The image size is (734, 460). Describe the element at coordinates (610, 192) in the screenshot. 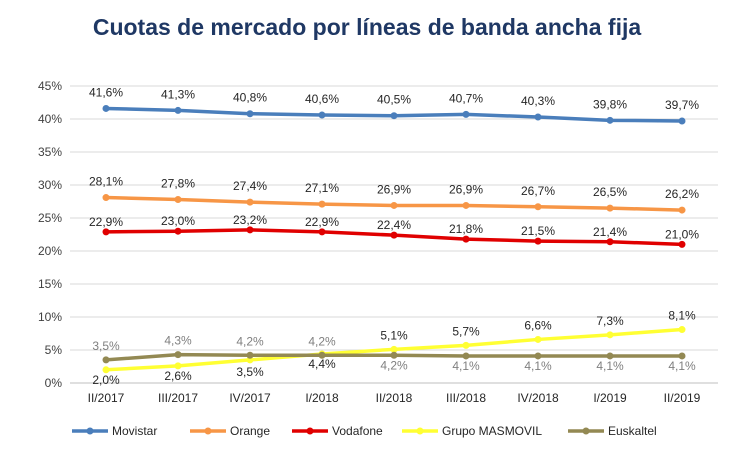

I see `data-label: 26,5%` at that location.